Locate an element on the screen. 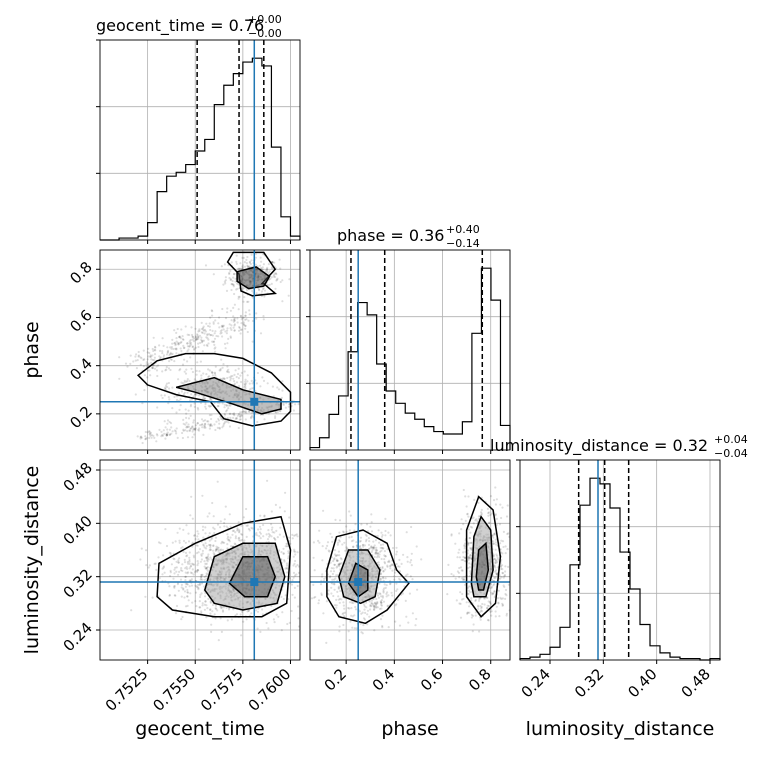 The height and width of the screenshot is (760, 760). panel-frame-geocent-distance is located at coordinates (200, 560).